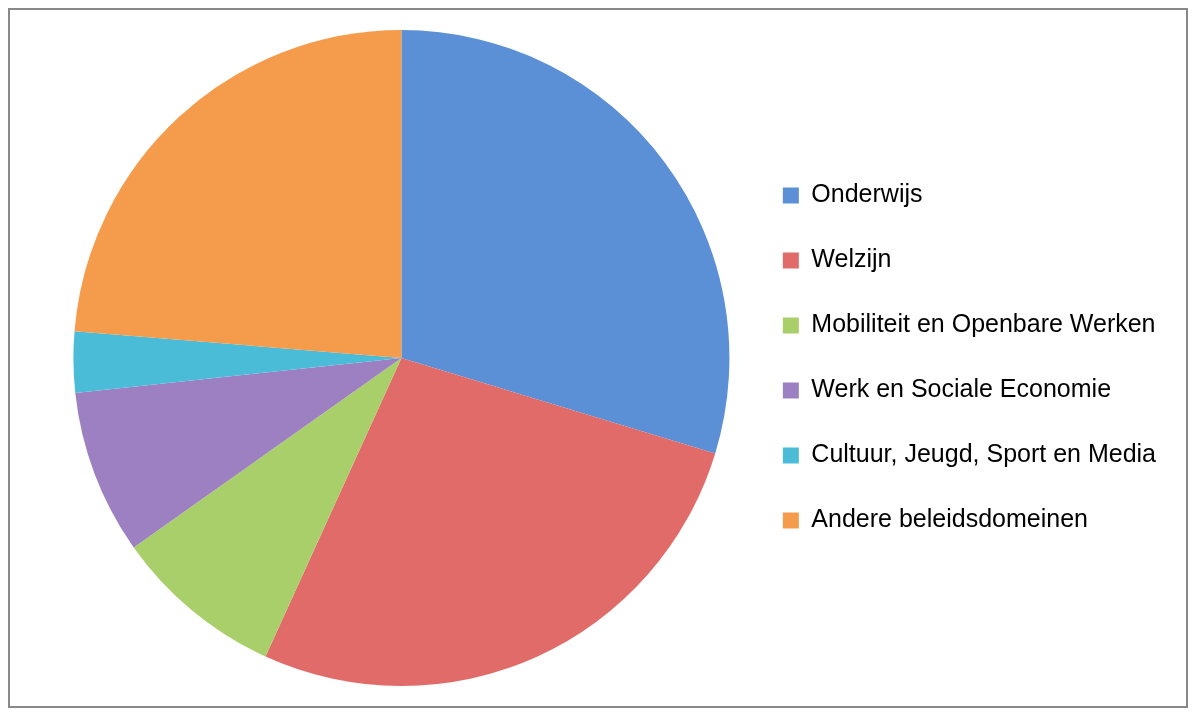 This screenshot has height=720, width=1200. What do you see at coordinates (961, 388) in the screenshot?
I see `legend-label: Werk en Sociale Economie` at bounding box center [961, 388].